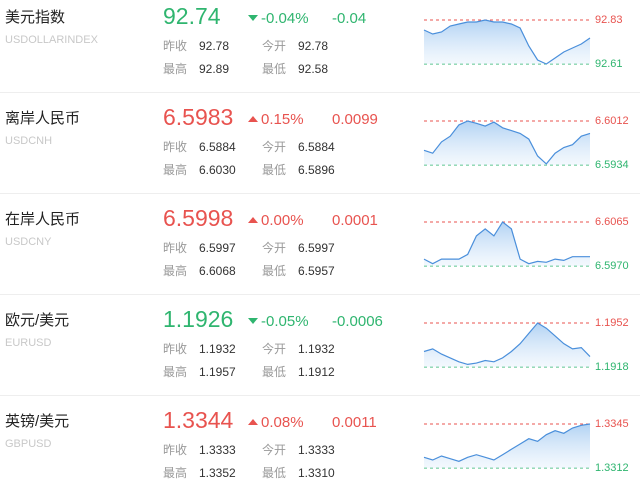  What do you see at coordinates (612, 323) in the screenshot?
I see `sparkline-high: 1.1952` at bounding box center [612, 323].